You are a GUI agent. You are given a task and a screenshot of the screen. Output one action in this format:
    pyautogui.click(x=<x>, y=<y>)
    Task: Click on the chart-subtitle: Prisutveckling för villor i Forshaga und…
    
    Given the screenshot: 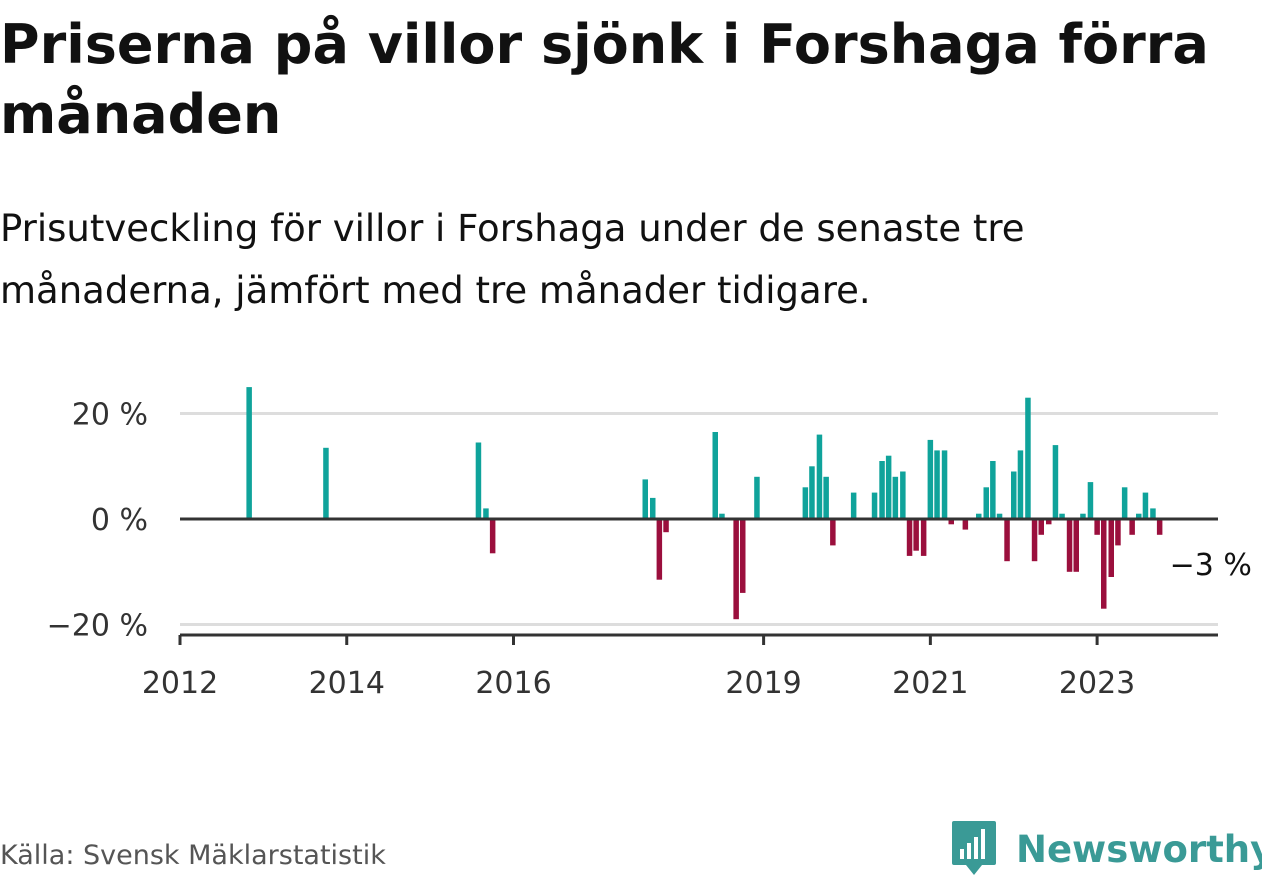 What is the action you would take?
    pyautogui.click(x=512, y=259)
    